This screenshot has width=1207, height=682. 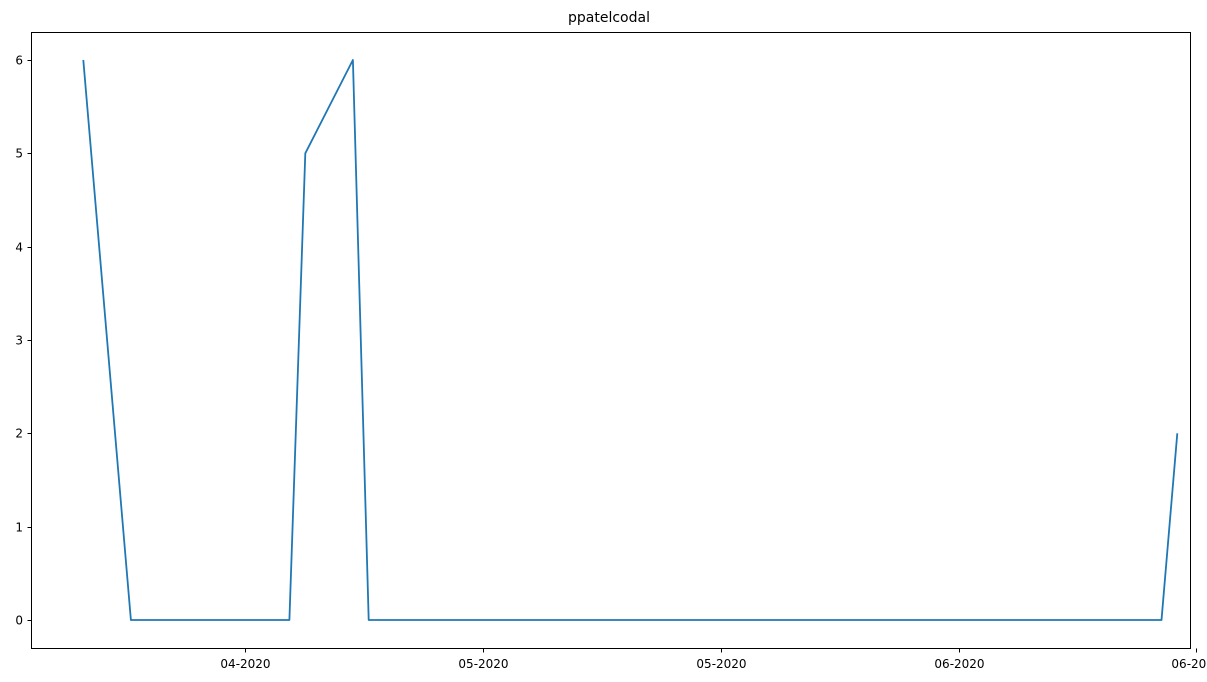 What do you see at coordinates (19, 61) in the screenshot?
I see `y-tick-label: 6` at bounding box center [19, 61].